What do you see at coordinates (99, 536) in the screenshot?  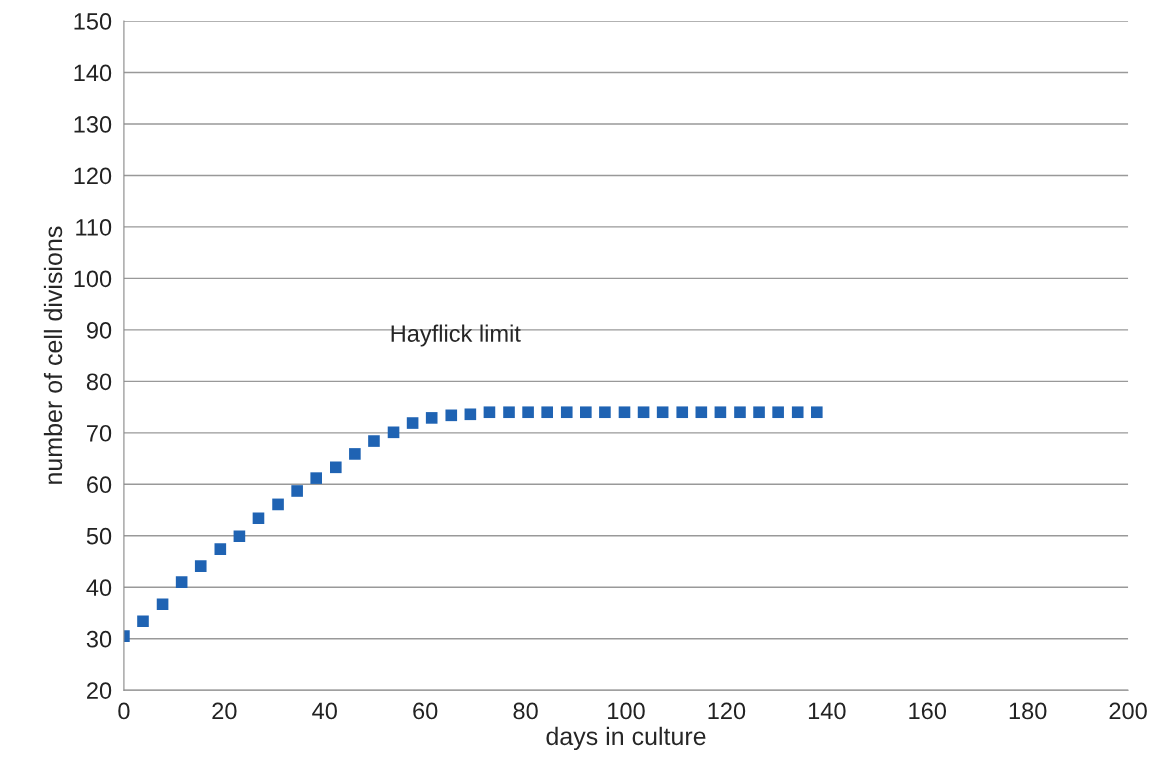 I see `y-tick-label: 50` at bounding box center [99, 536].